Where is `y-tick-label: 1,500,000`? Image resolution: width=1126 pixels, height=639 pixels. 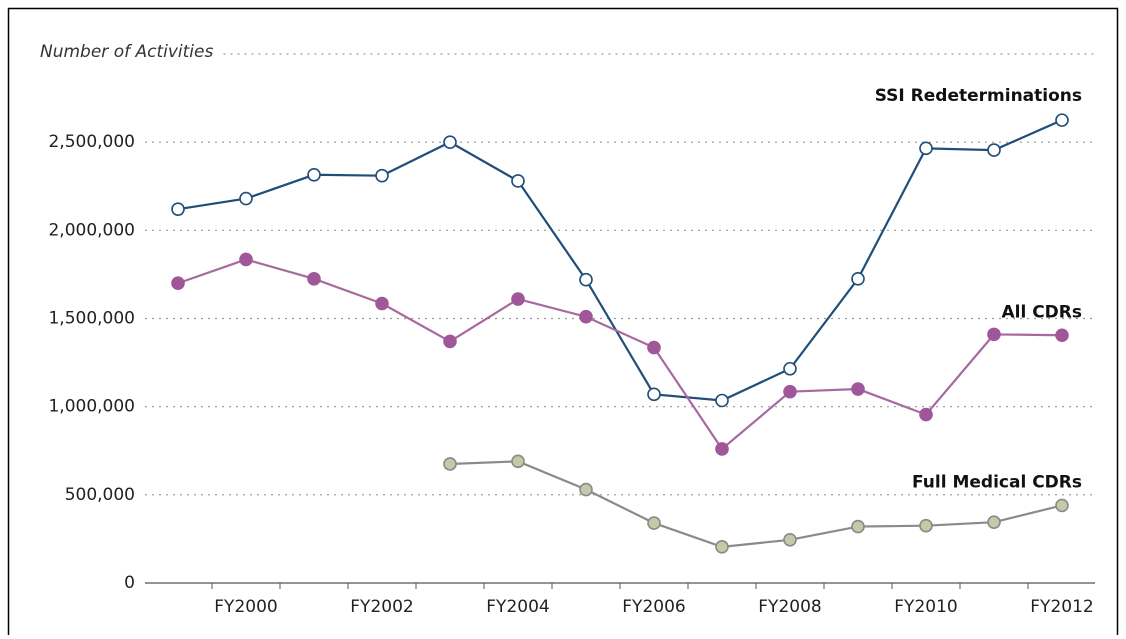 y-tick-label: 1,500,000 is located at coordinates (91, 319).